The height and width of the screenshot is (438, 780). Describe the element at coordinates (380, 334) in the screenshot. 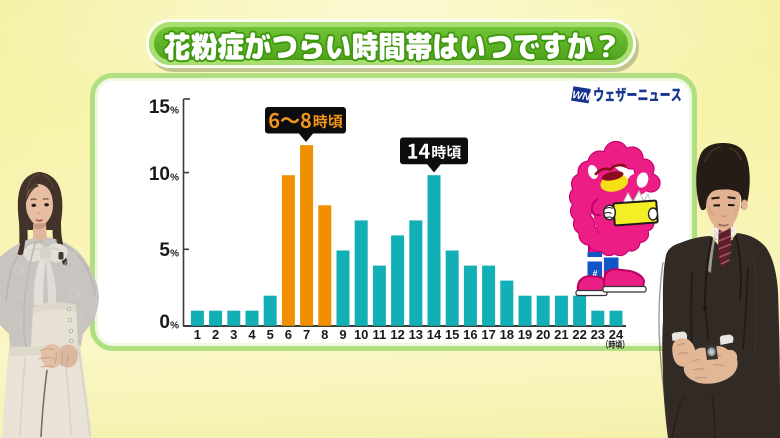

I see `svg-text: 11` at that location.